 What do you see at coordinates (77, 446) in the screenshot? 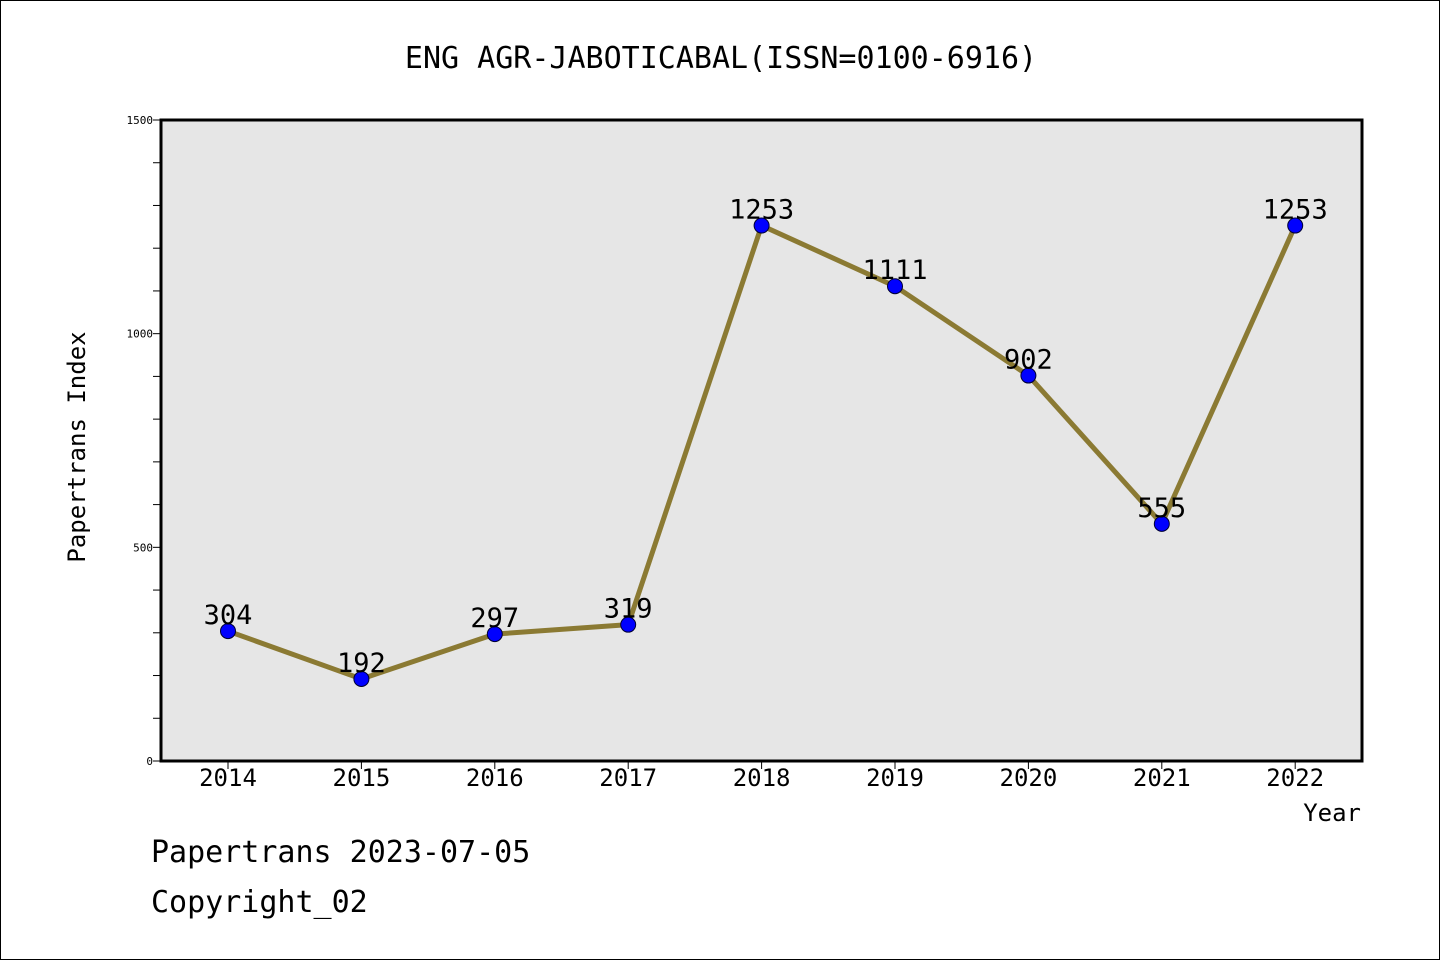
I see `y-axis-label: Papertrans Index` at bounding box center [77, 446].